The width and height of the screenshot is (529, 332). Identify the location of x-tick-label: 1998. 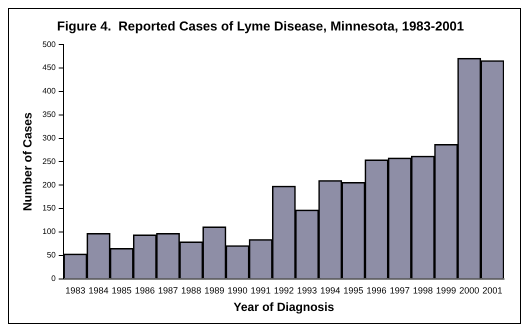
(422, 291).